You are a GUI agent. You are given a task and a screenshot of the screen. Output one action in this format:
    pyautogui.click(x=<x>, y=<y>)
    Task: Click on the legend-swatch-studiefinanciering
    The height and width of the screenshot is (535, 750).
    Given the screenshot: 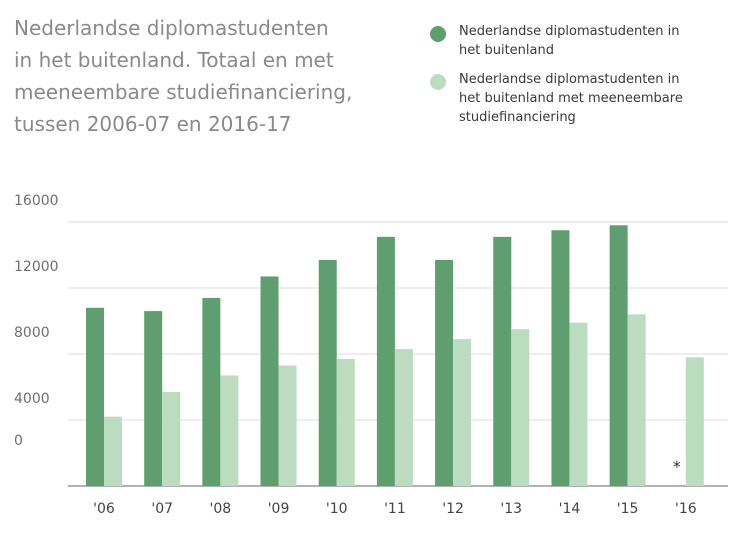 What is the action you would take?
    pyautogui.click(x=438, y=82)
    